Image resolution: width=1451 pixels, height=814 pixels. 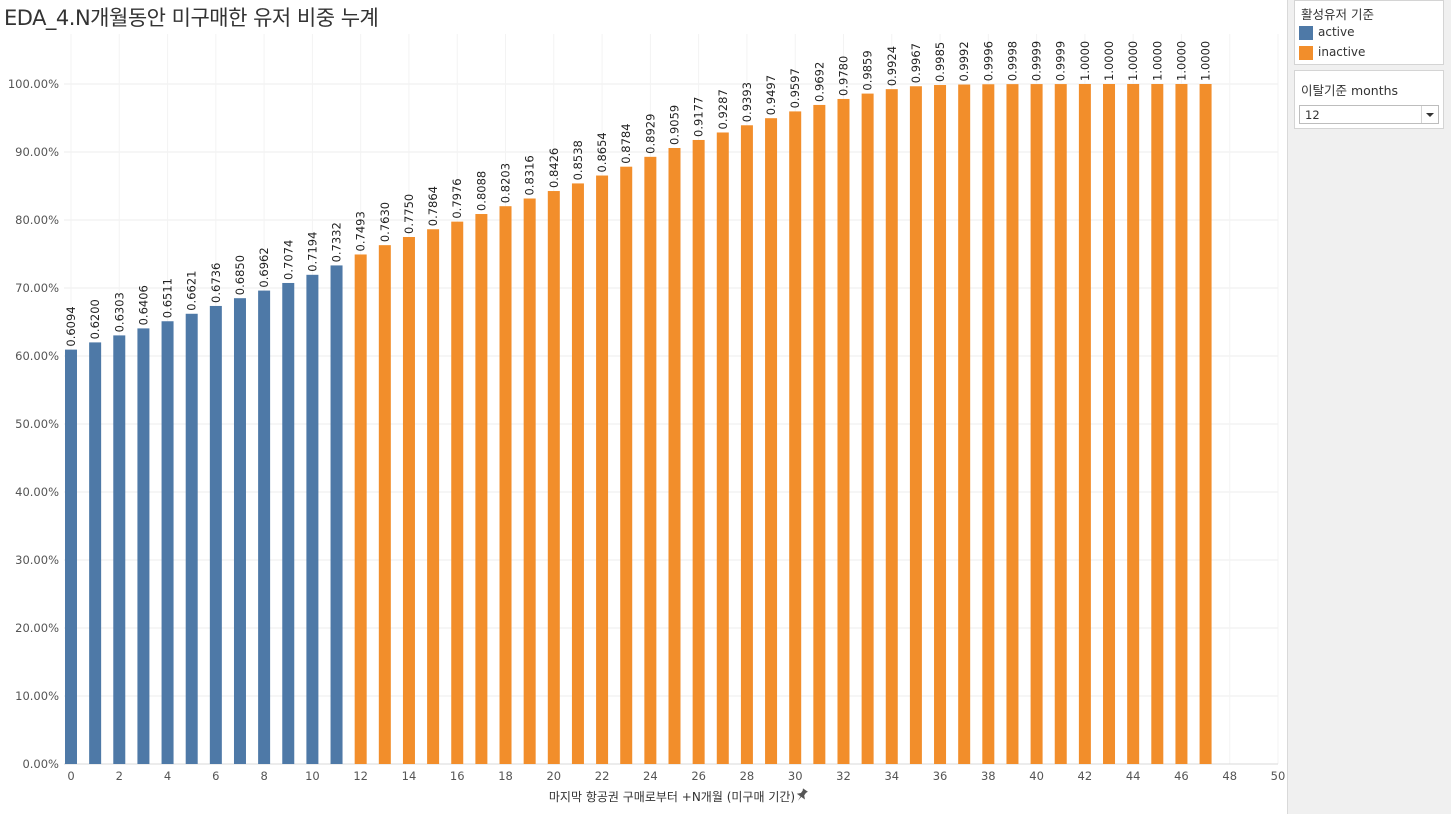 I want to click on legend-label-inactive: inactive, so click(x=1342, y=52).